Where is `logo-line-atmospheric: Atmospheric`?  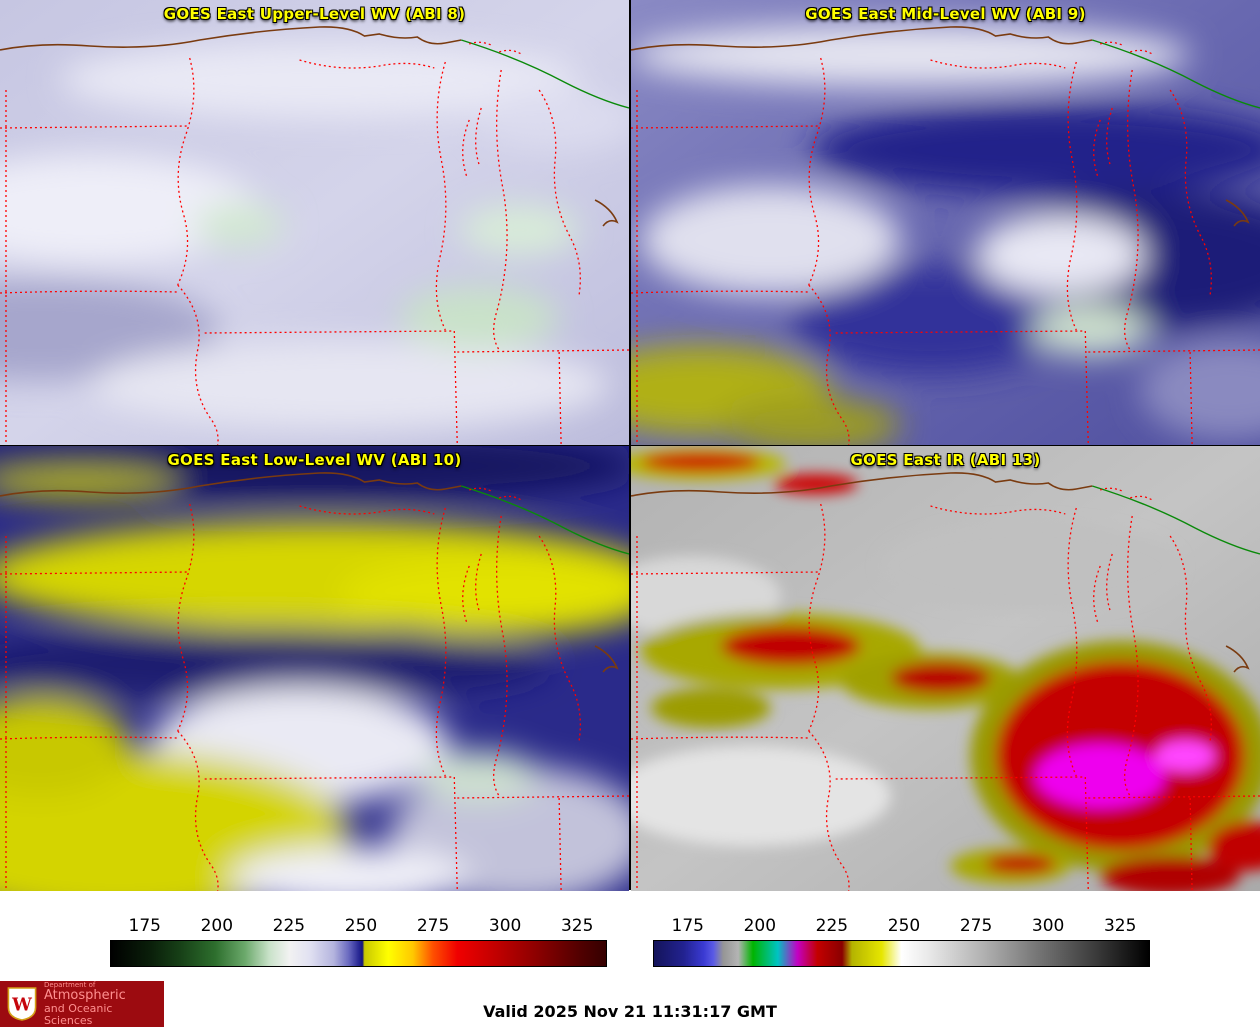
logo-line-atmospheric: Atmospheric is located at coordinates (85, 996).